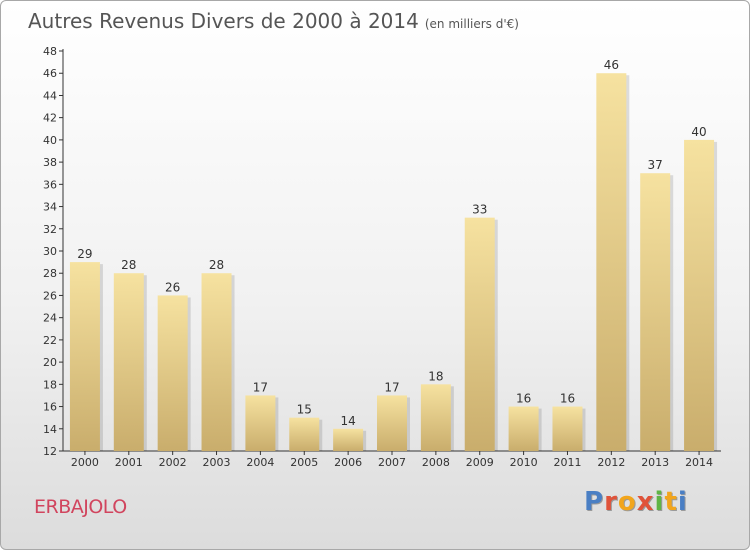 Image resolution: width=750 pixels, height=550 pixels. Describe the element at coordinates (50, 140) in the screenshot. I see `y-tick-label: 40` at that location.